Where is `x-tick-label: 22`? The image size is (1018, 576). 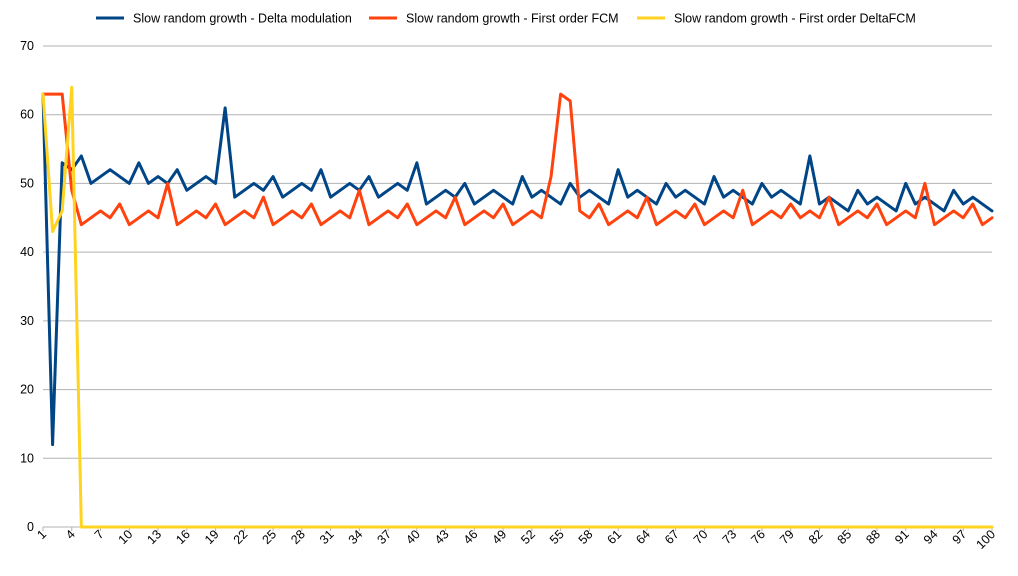
x-tick-label: 22 is located at coordinates (241, 537).